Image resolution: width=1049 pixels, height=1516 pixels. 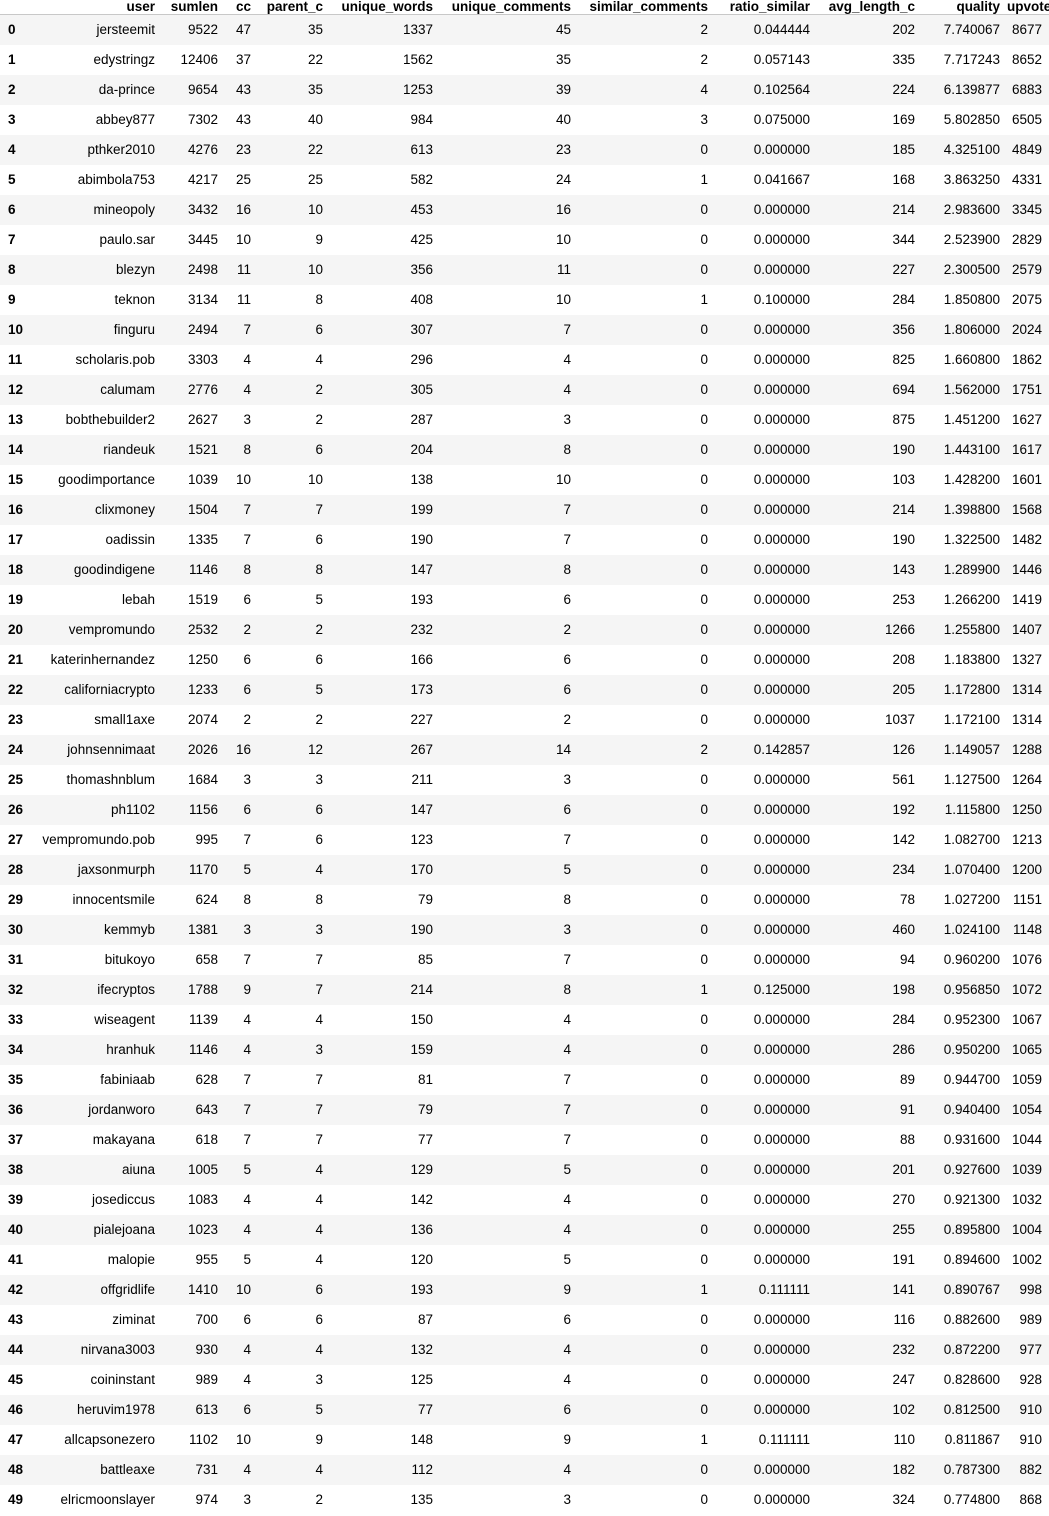 I want to click on cell-quality: 1.149057, so click(x=971, y=749).